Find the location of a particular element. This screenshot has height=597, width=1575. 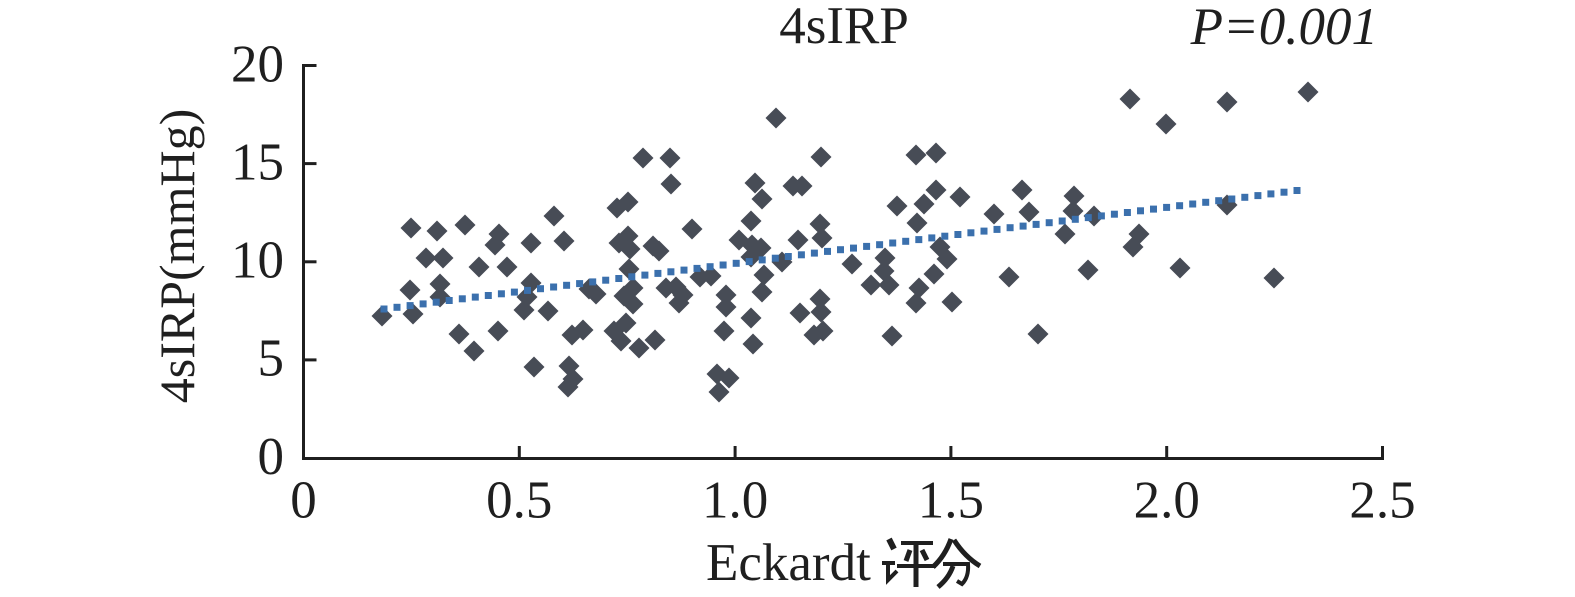

svg-text: 2.5 is located at coordinates (1382, 501).